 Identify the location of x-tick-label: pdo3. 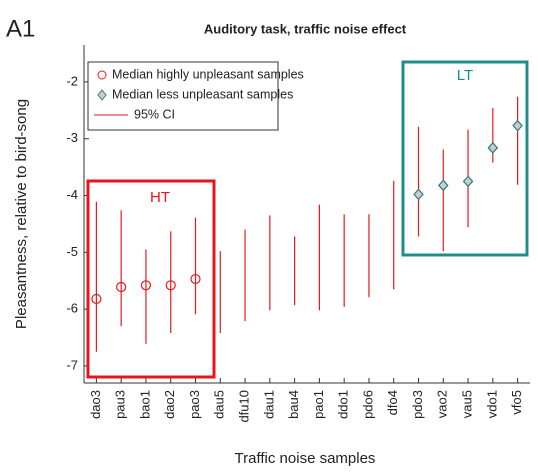
(417, 404).